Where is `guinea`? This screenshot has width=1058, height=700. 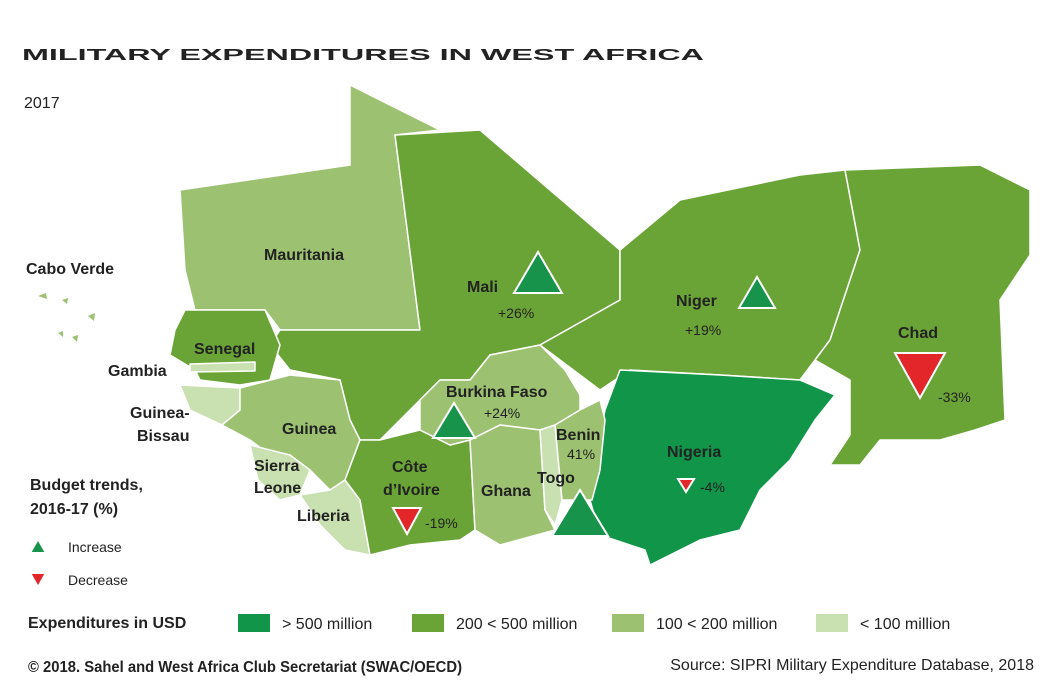
guinea is located at coordinates (291, 432).